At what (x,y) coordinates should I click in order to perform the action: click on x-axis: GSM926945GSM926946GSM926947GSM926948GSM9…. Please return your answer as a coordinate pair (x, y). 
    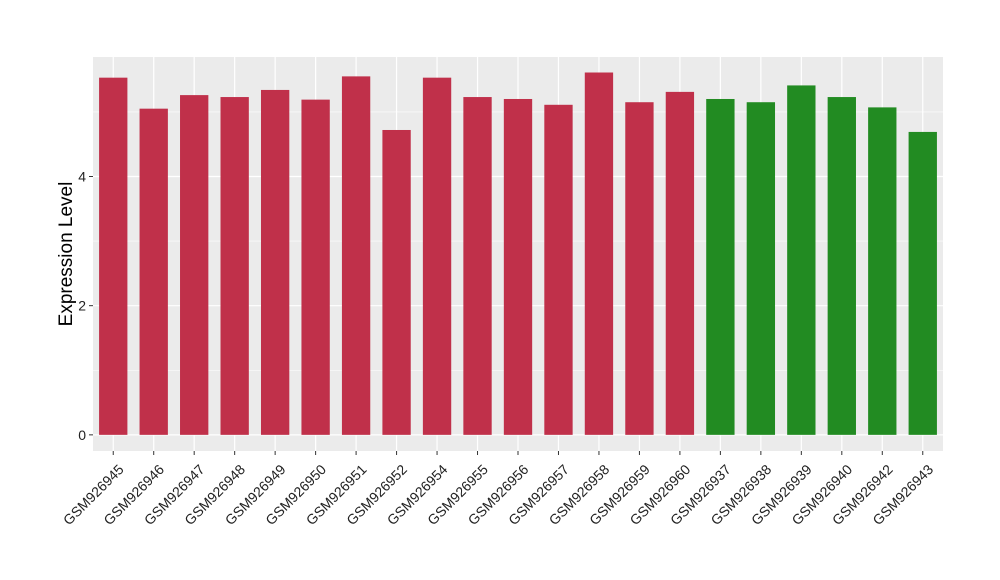
    Looking at the image, I should click on (498, 489).